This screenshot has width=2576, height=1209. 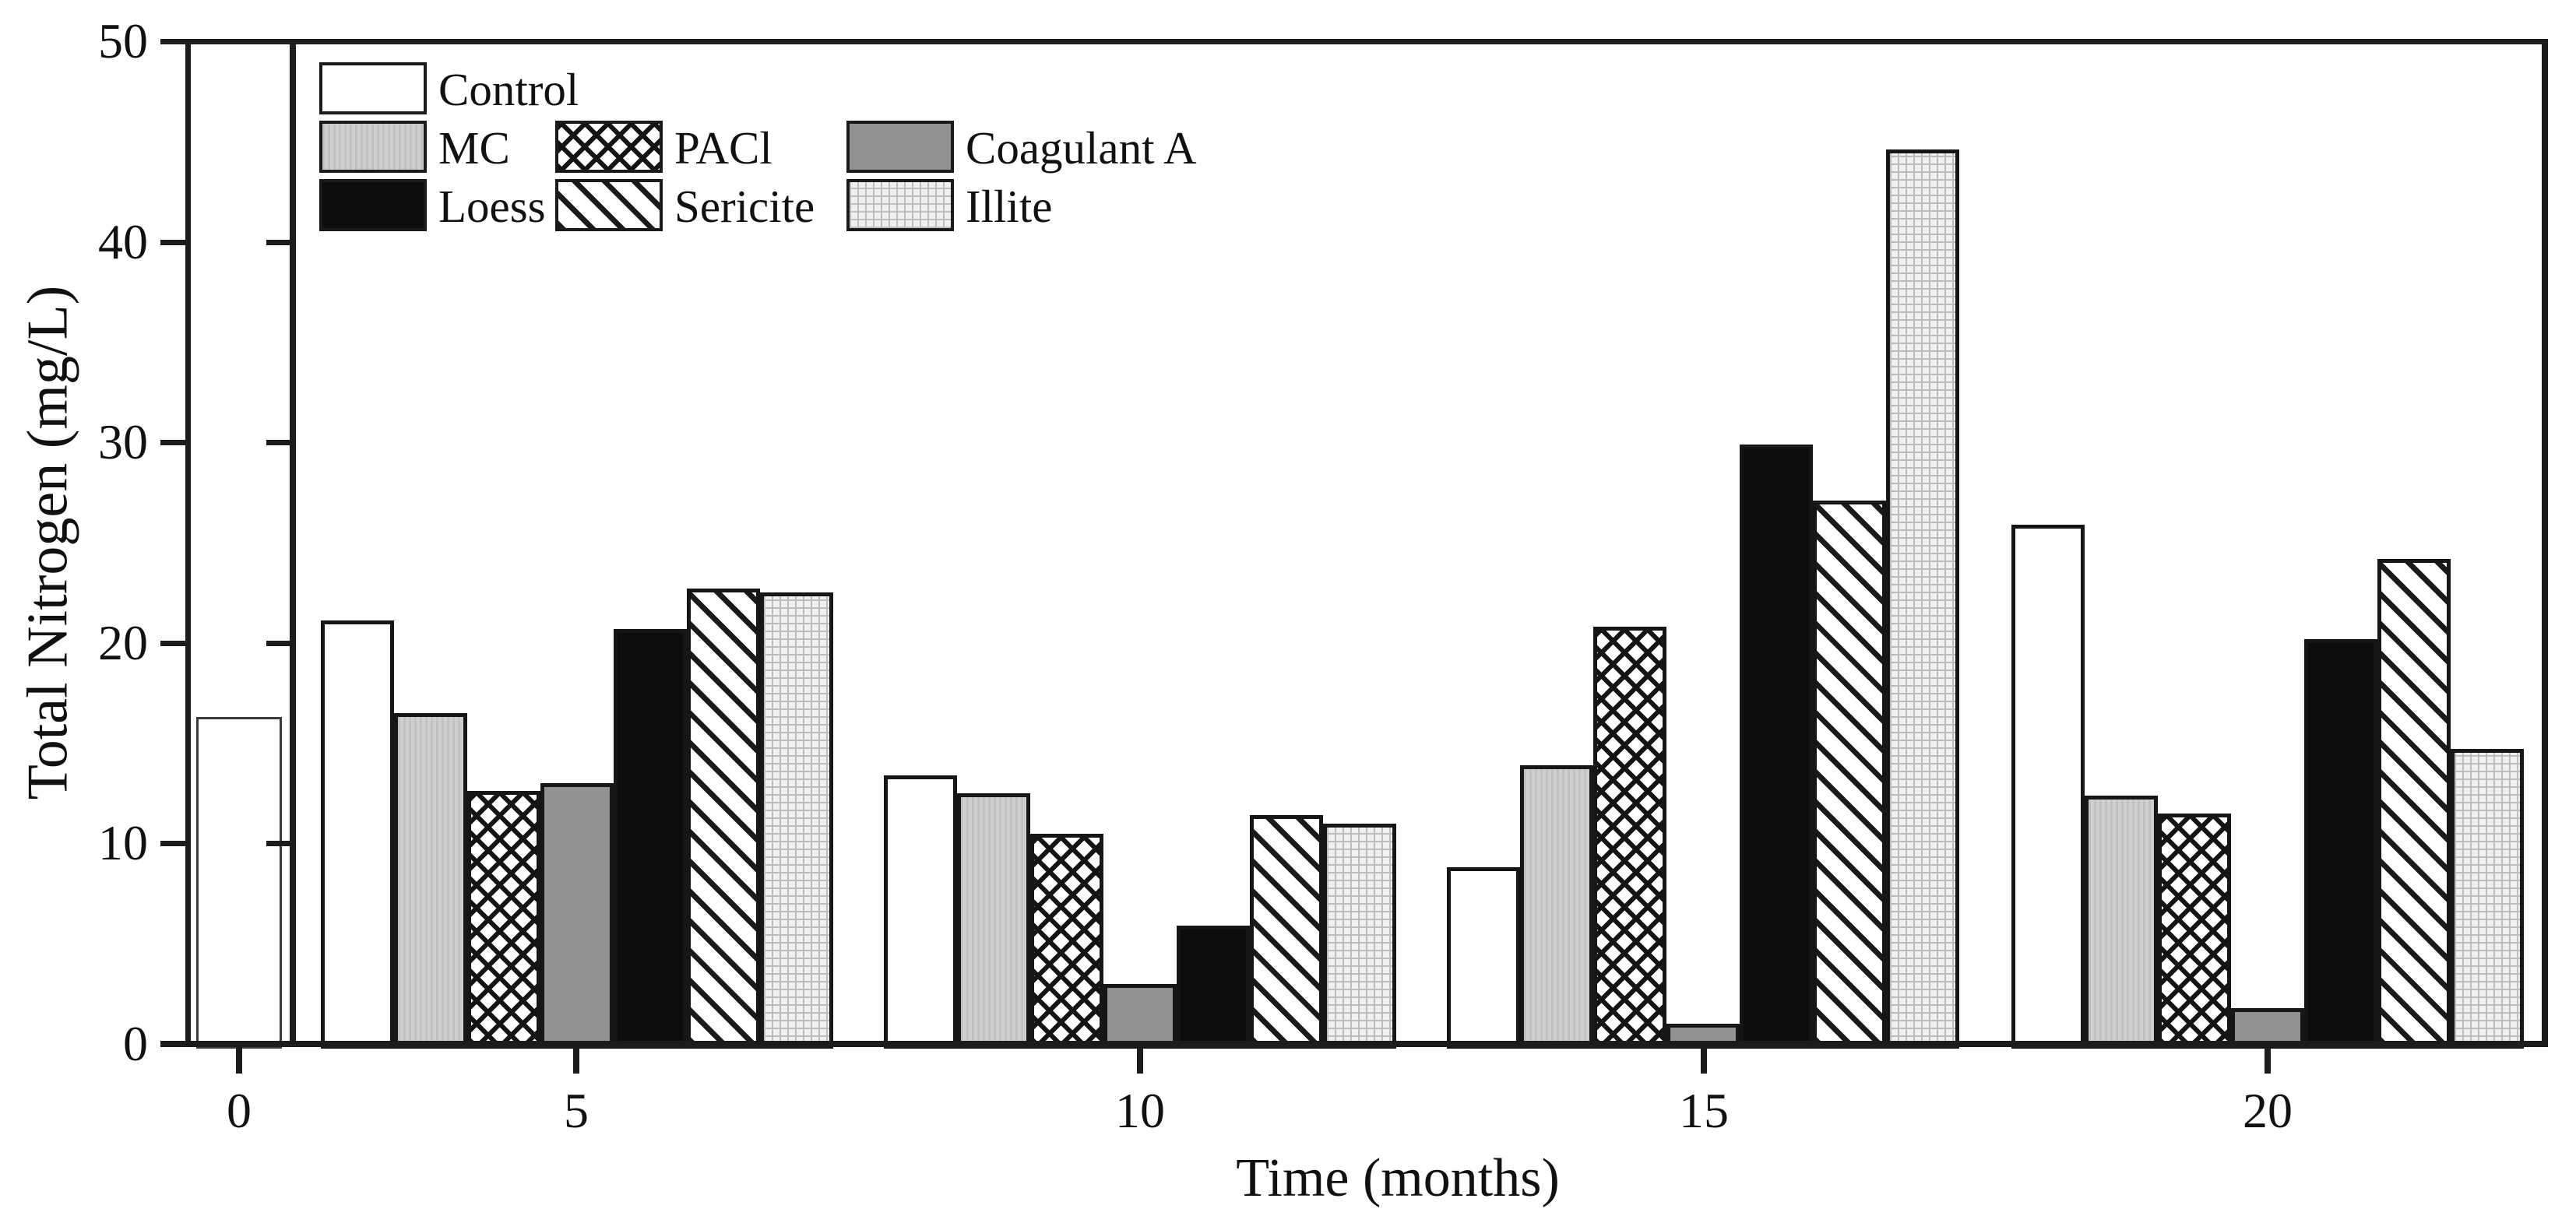 I want to click on legend-label-illite: Illite, so click(x=1009, y=206).